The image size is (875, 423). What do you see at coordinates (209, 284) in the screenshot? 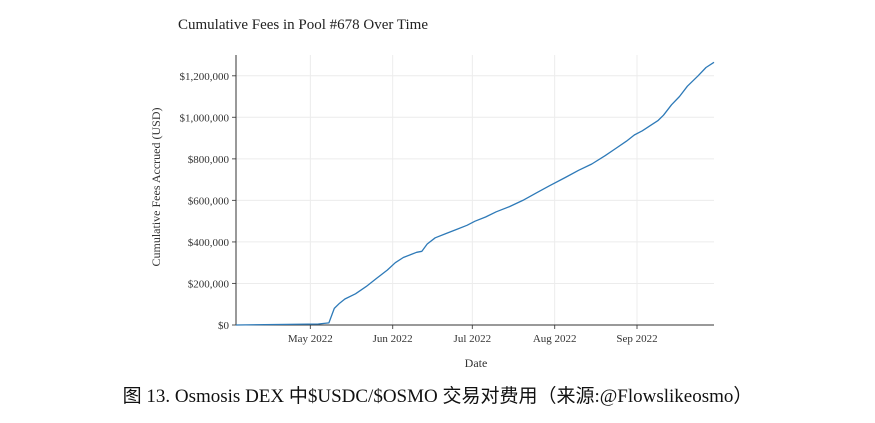
I see `y-tick-label: $200,000` at bounding box center [209, 284].